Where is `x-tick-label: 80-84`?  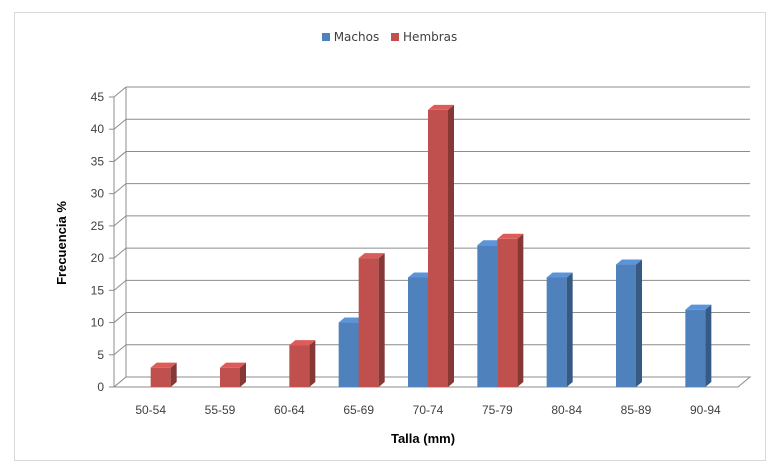
x-tick-label: 80-84 is located at coordinates (566, 410).